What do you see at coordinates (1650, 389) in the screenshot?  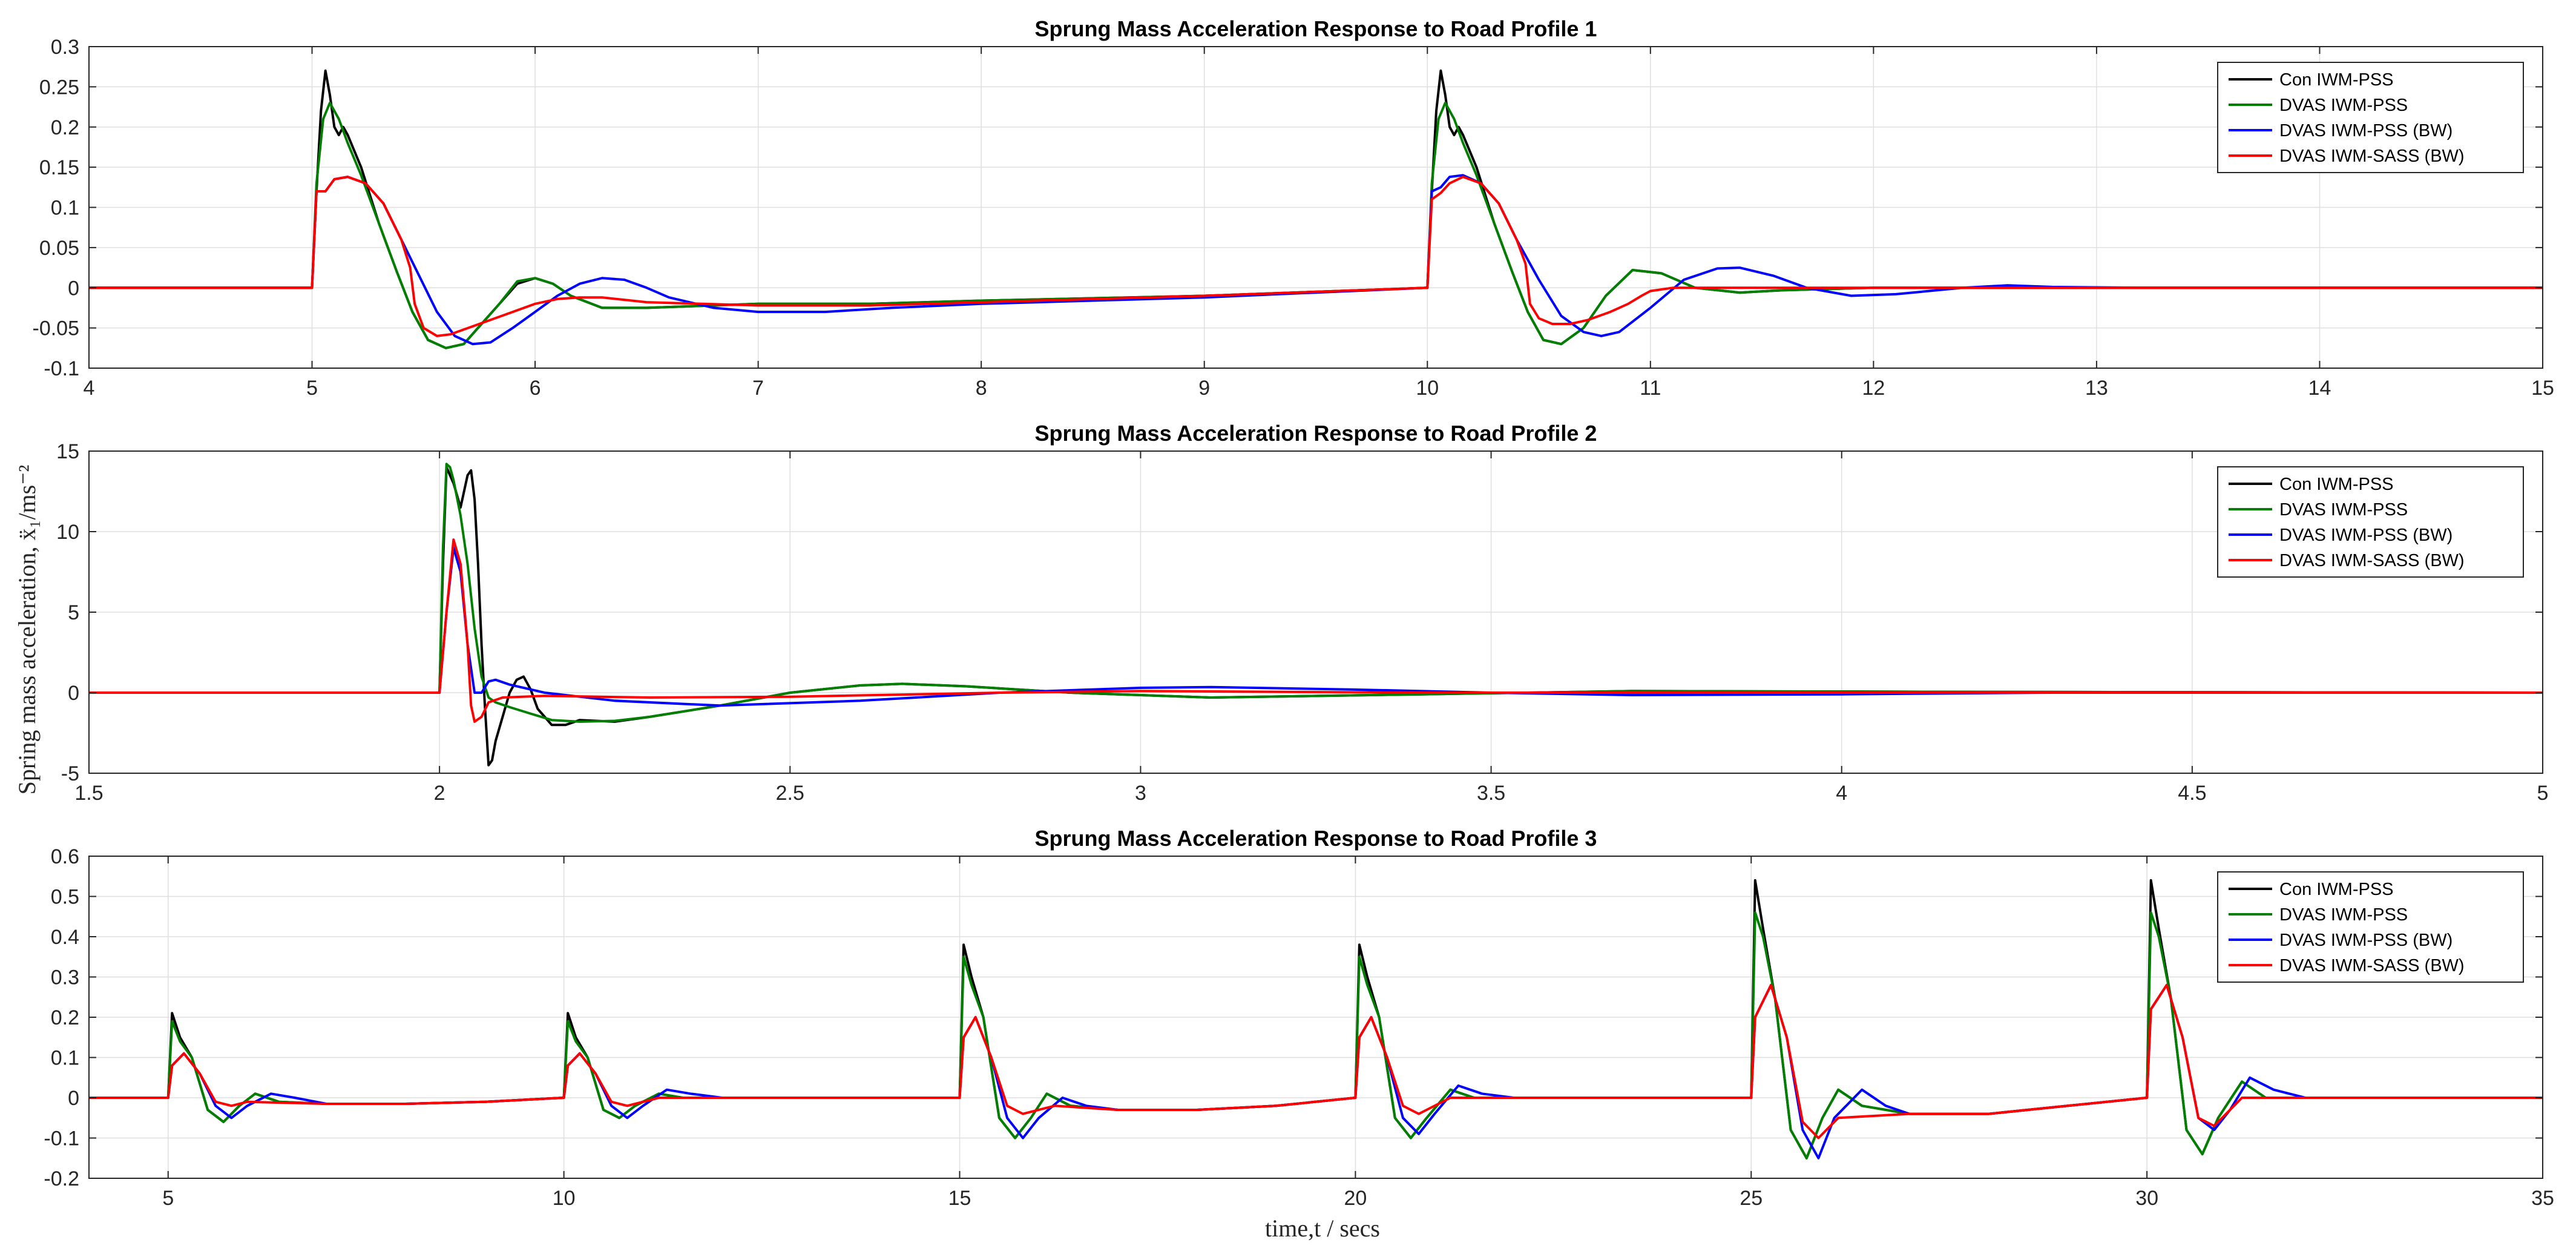 I see `x-tick-label: 11` at bounding box center [1650, 389].